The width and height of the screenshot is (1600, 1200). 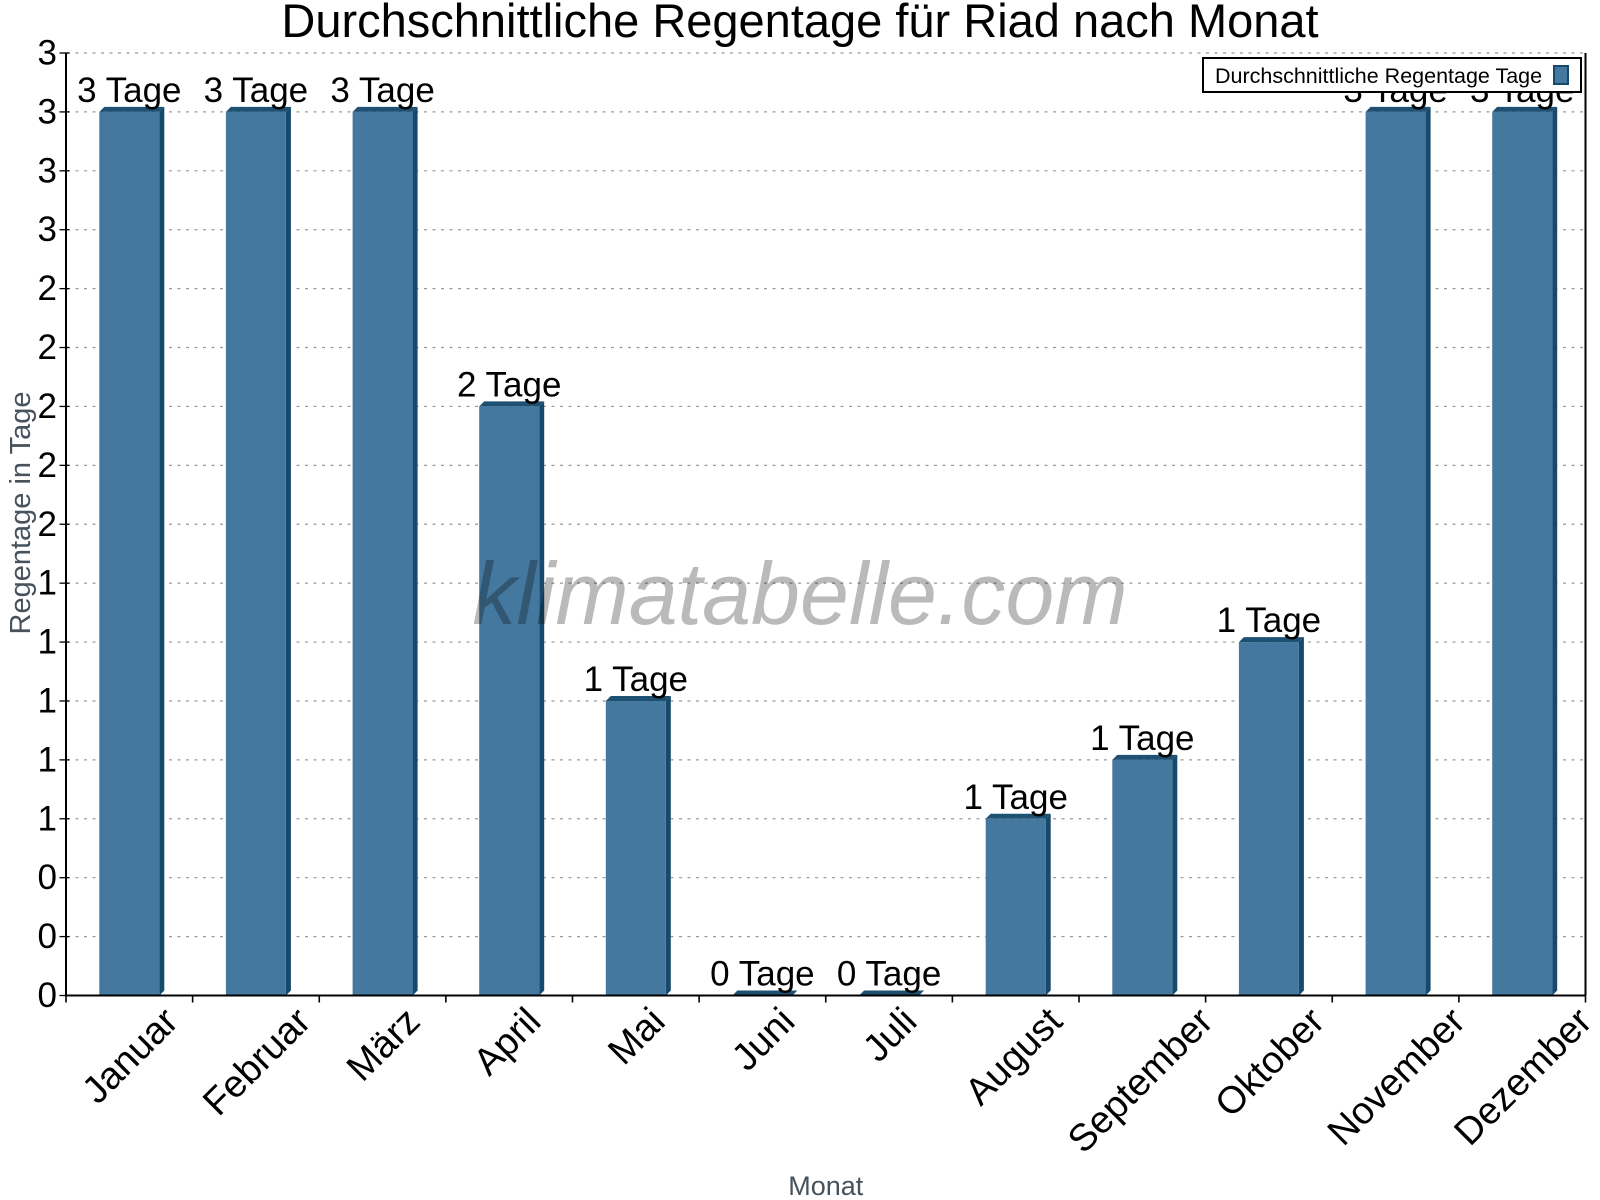 I want to click on svg-text: Regentage in Tage, so click(x=21, y=513).